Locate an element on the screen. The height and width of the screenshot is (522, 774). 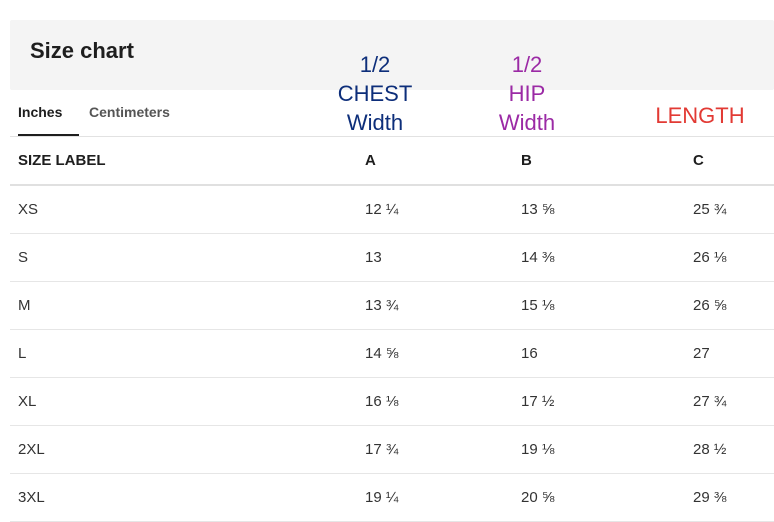
value-a-cell: 17 ¾ is located at coordinates (435, 449).